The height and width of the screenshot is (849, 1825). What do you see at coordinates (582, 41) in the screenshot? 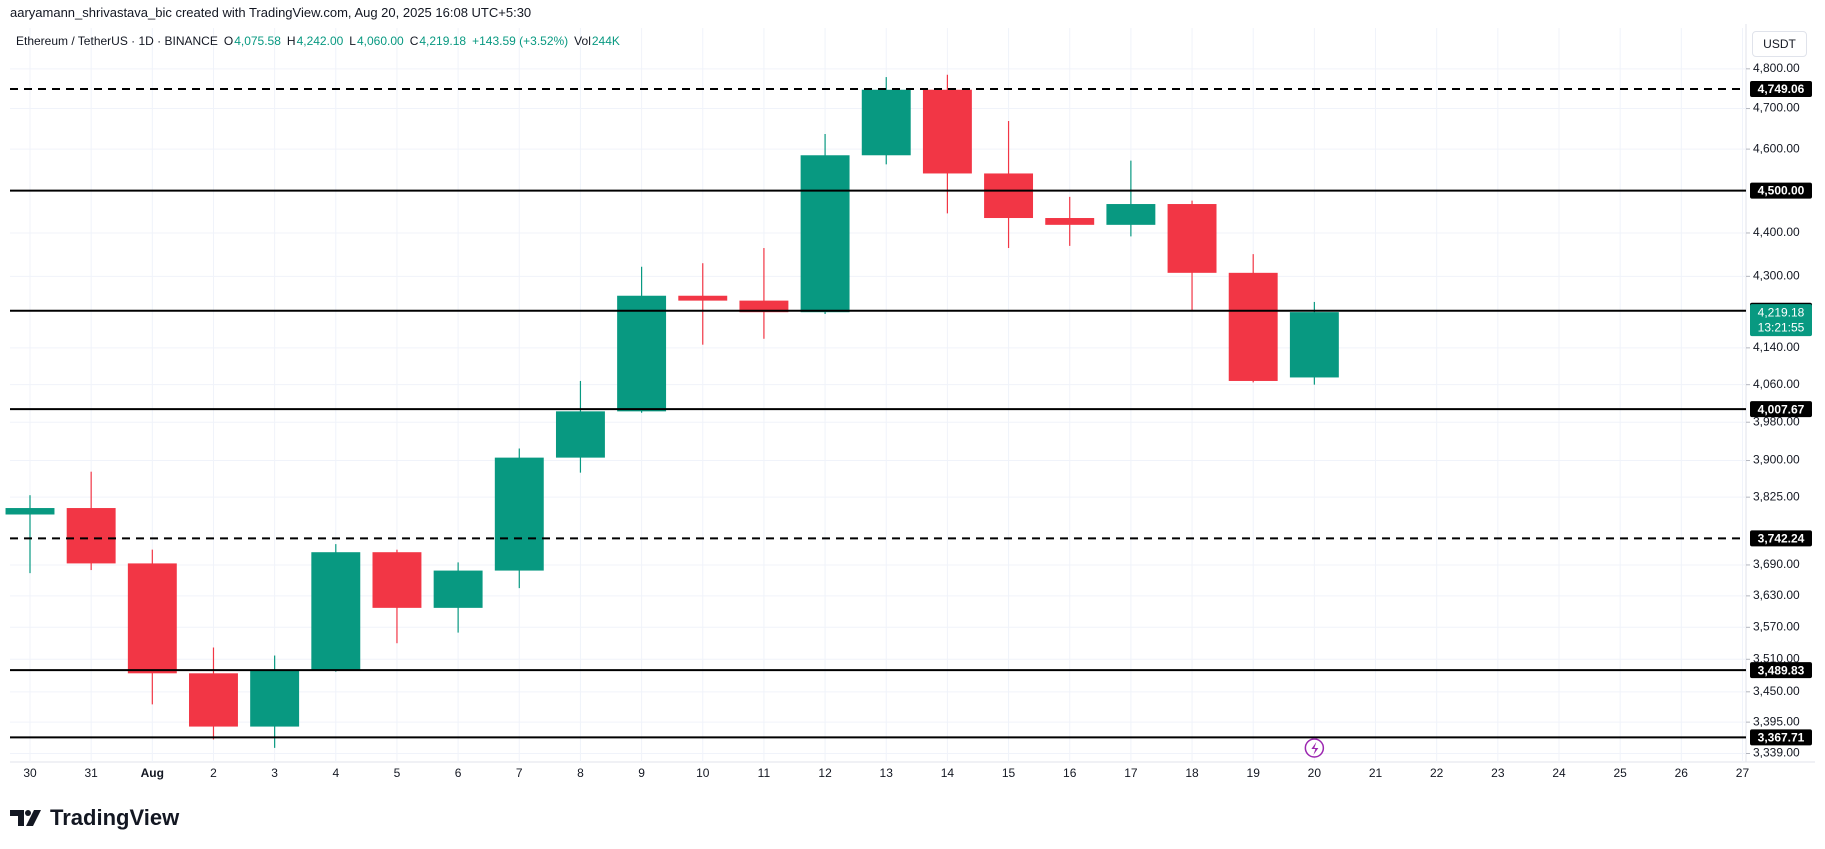
I see `legend-key: Vol` at bounding box center [582, 41].